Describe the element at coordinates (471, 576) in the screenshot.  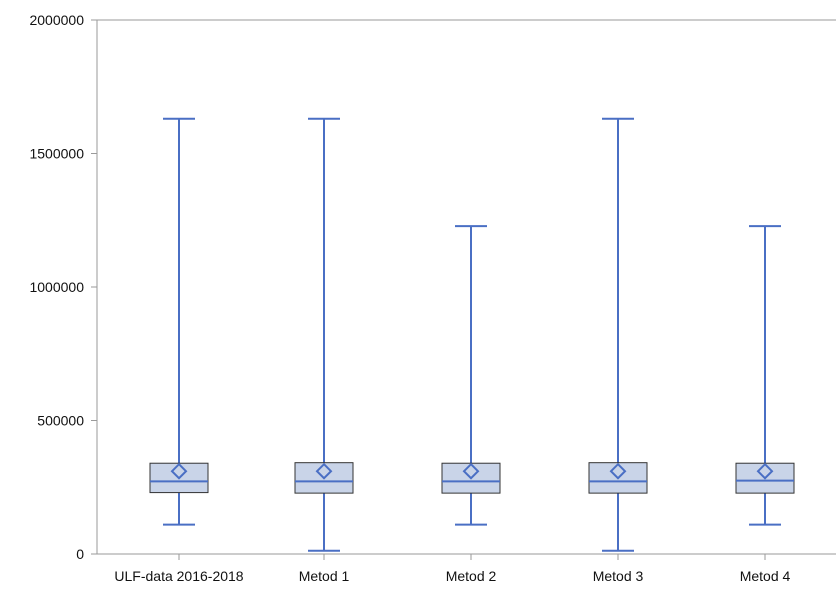
I see `x-tick-label: Metod 2` at that location.